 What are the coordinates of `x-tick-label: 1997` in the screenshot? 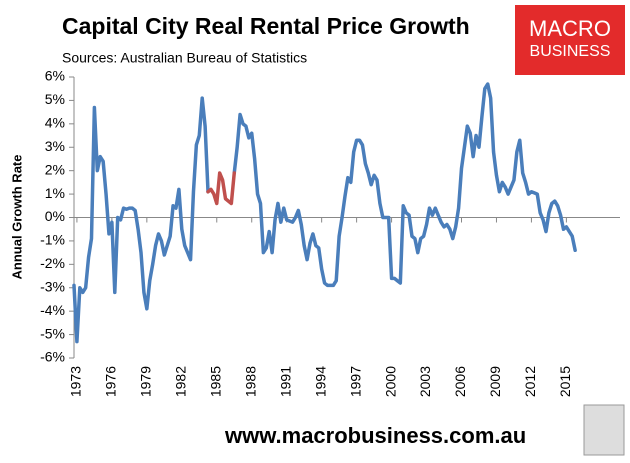 It's located at (355, 381).